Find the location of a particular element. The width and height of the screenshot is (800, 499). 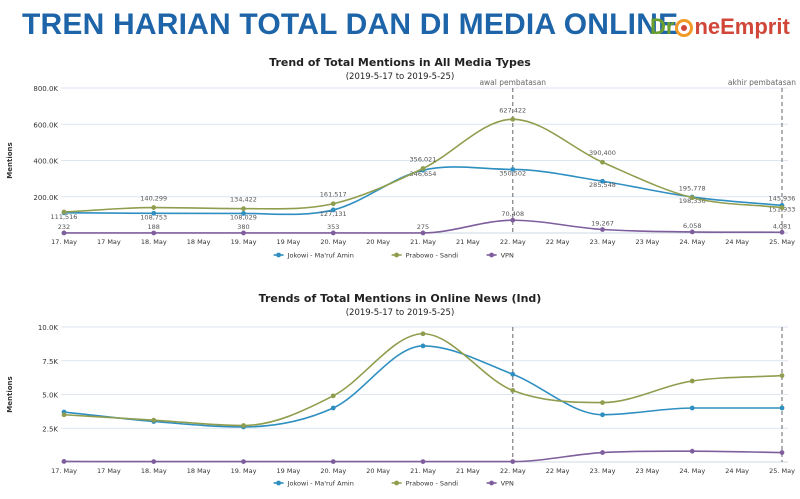

data-label: 380 is located at coordinates (243, 227).